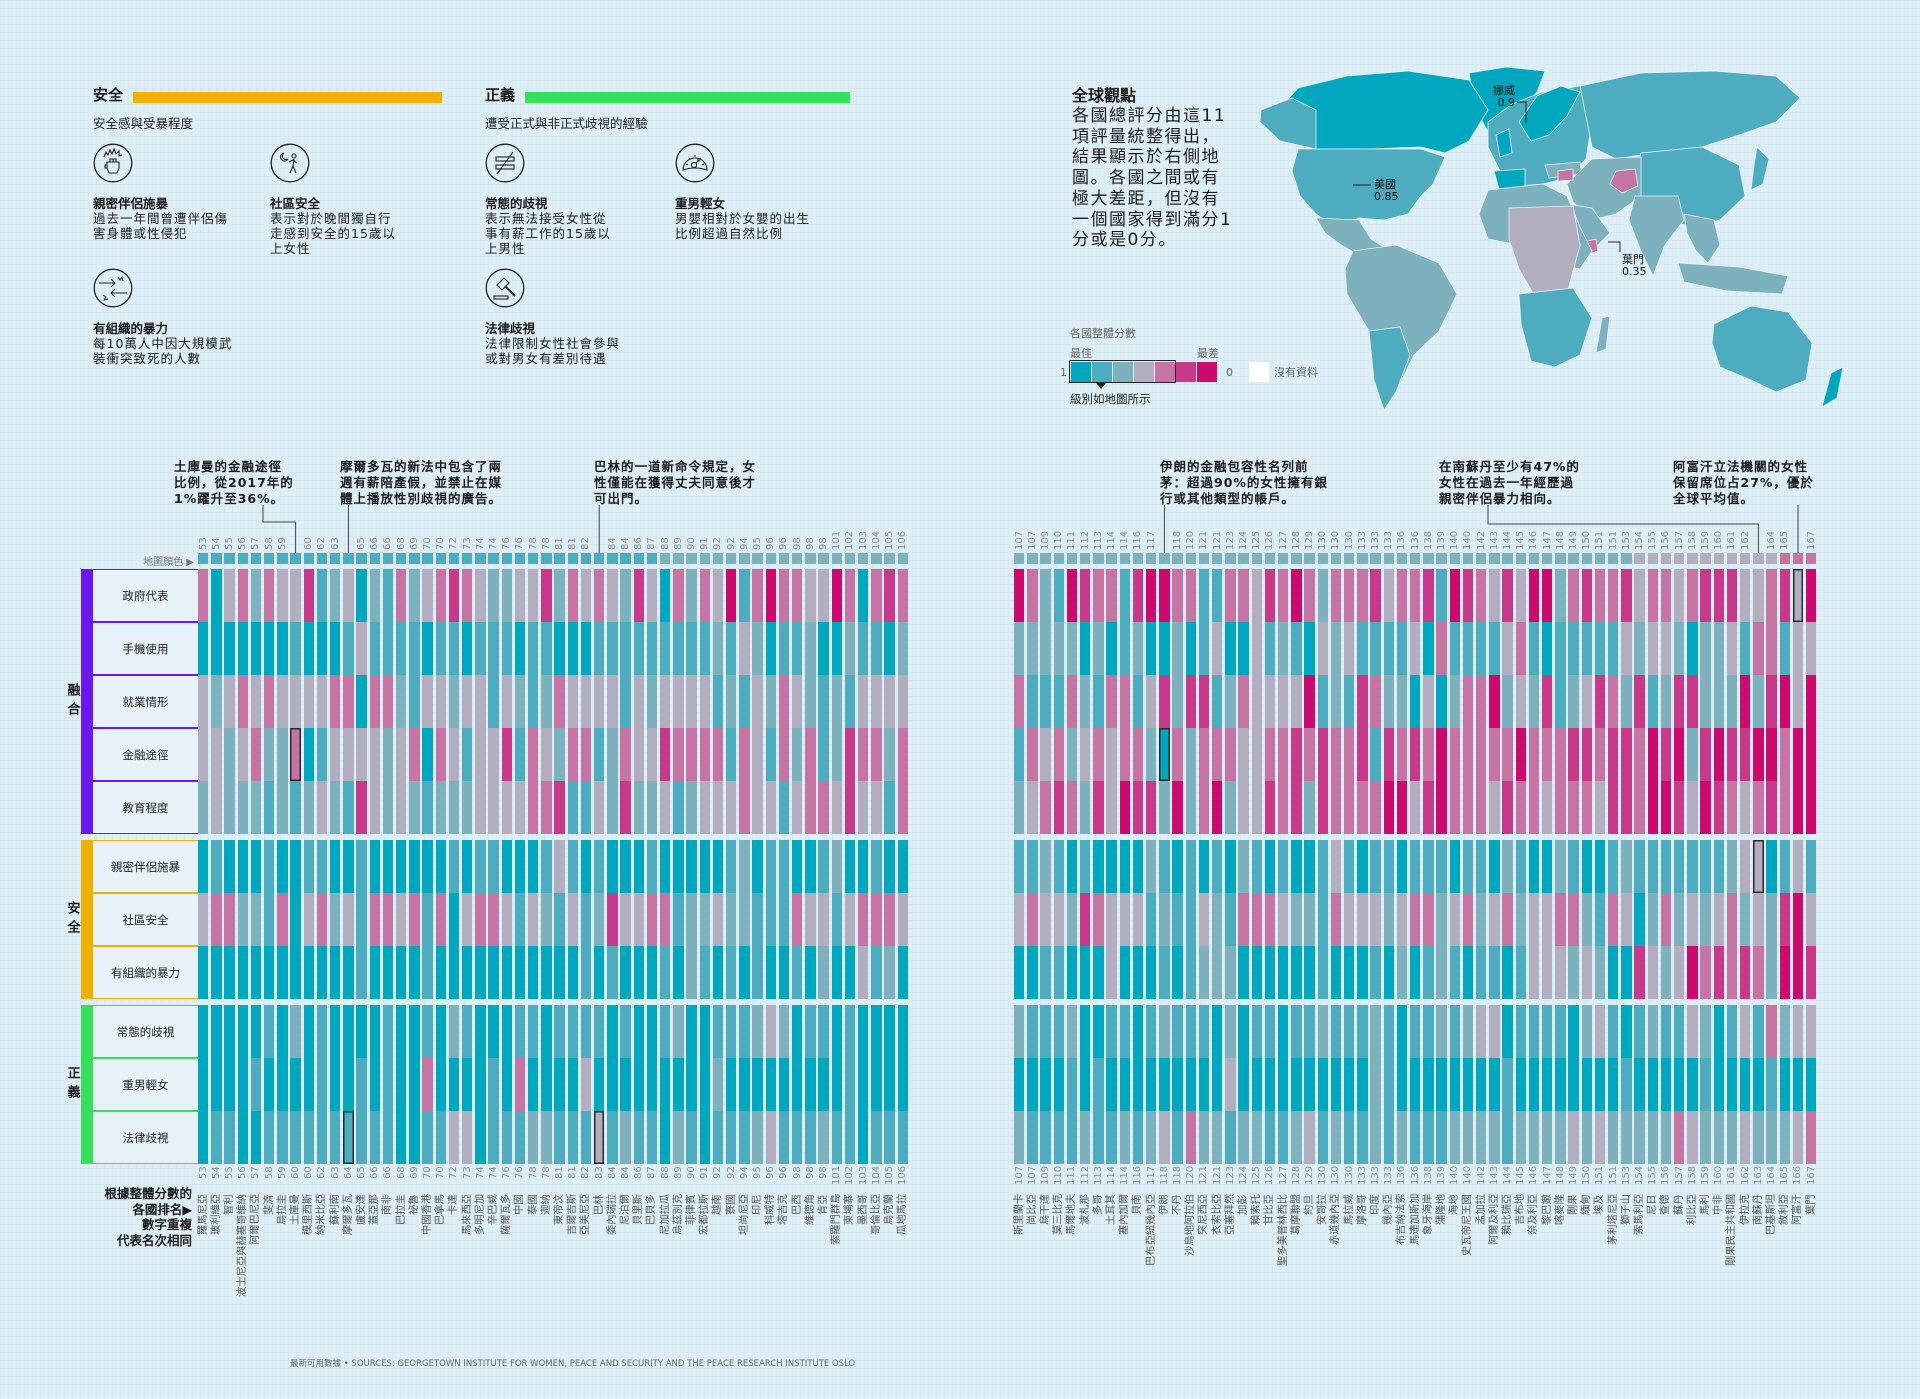  What do you see at coordinates (705, 1172) in the screenshot?
I see `rank-label: 91` at bounding box center [705, 1172].